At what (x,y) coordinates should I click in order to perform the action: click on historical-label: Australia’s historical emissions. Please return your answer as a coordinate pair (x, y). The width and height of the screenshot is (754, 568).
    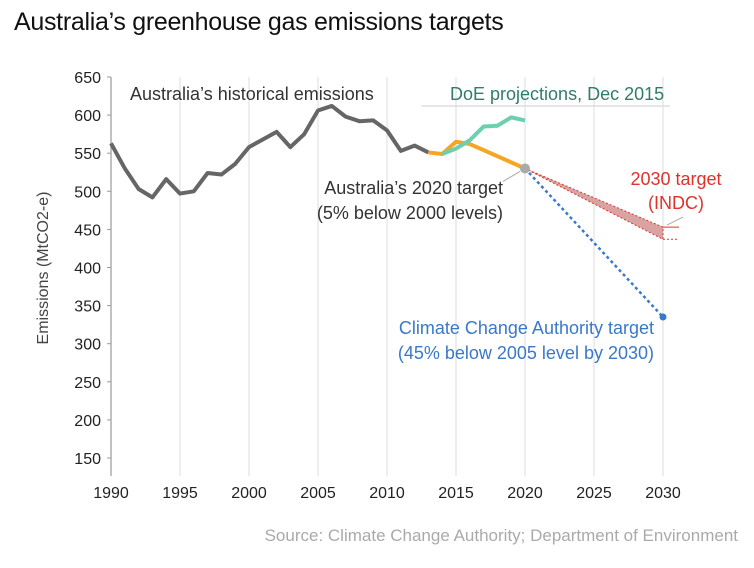
    Looking at the image, I should click on (252, 94).